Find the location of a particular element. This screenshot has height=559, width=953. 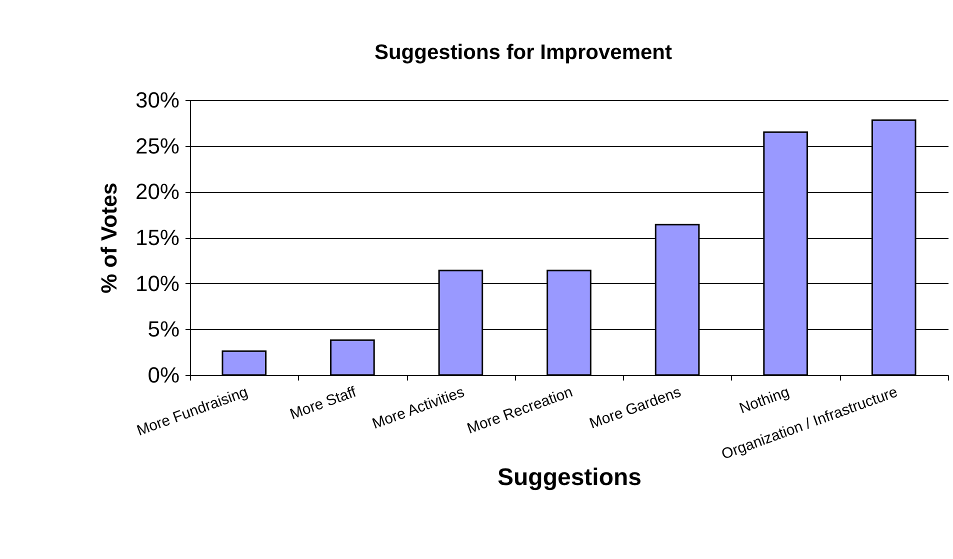

y-tick-label: 0% is located at coordinates (164, 375).